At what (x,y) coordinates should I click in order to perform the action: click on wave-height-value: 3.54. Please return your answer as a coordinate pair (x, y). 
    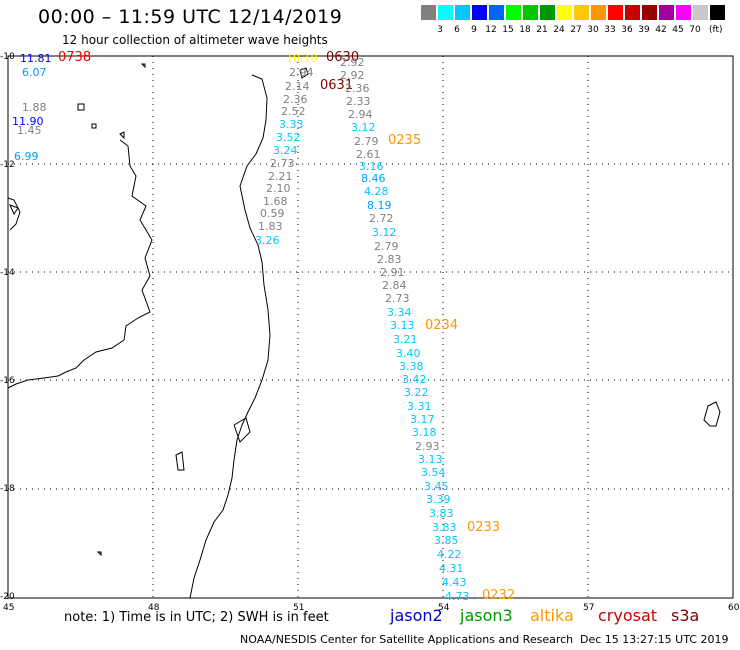
    Looking at the image, I should click on (433, 472).